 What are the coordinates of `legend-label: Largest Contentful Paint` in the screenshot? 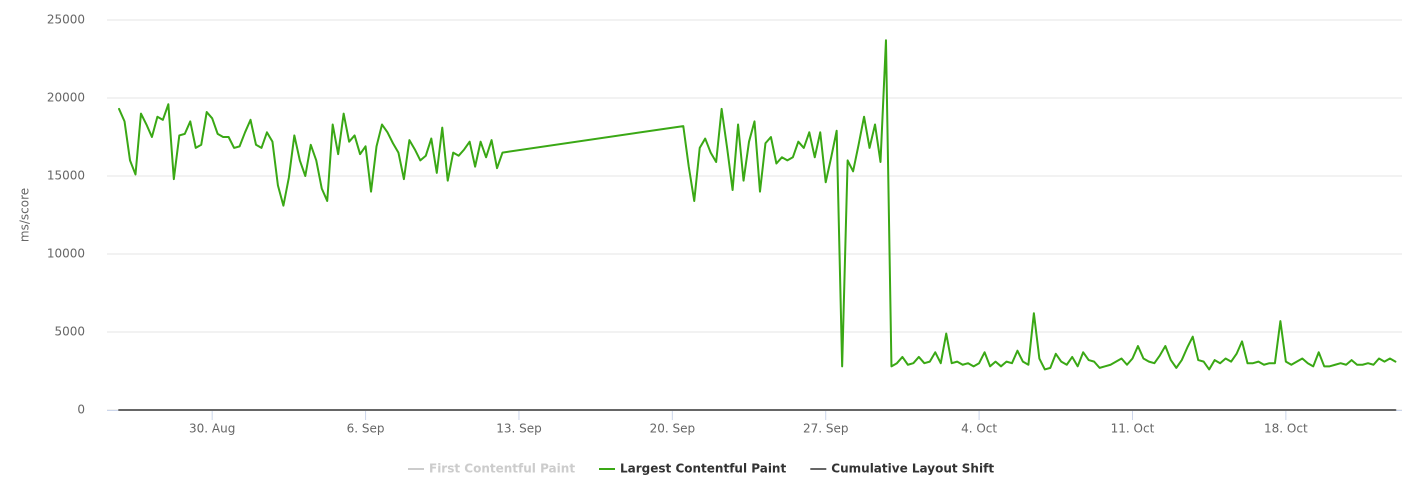 It's located at (703, 469).